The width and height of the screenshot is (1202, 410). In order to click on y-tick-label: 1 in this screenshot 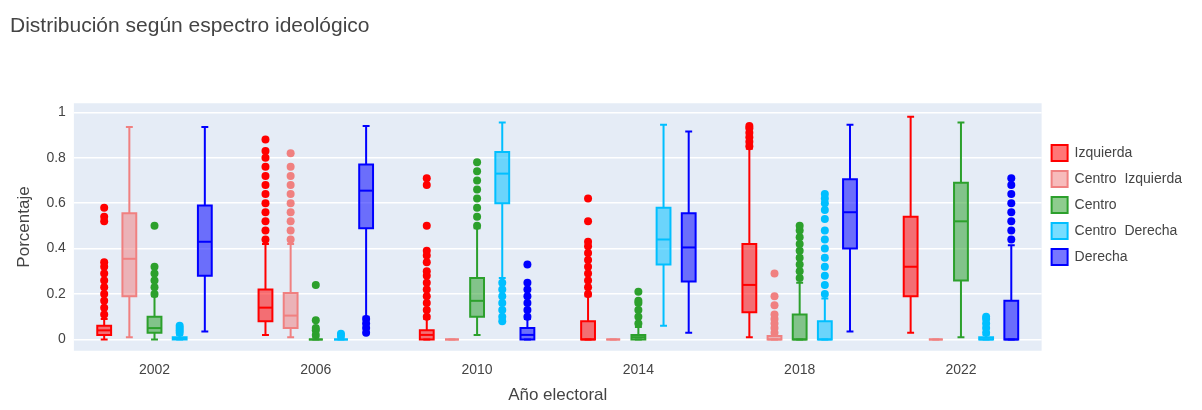, I will do `click(62, 111)`.